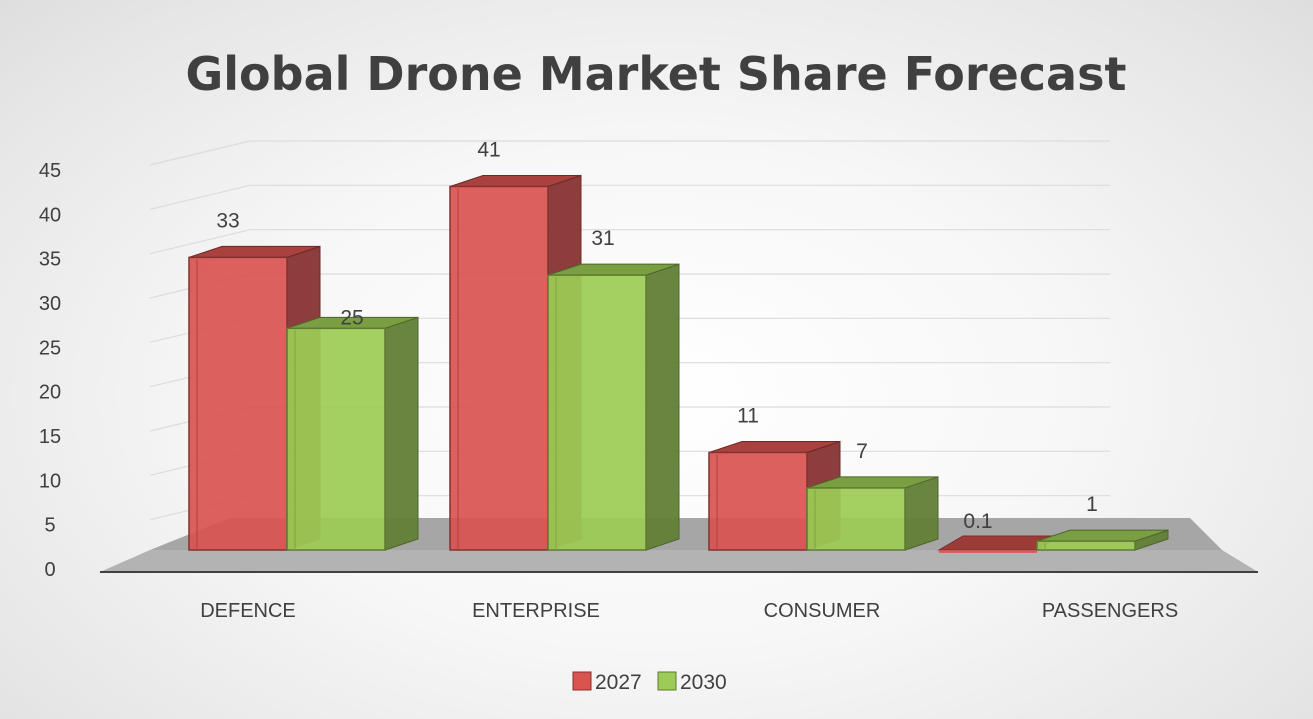  Describe the element at coordinates (602, 238) in the screenshot. I see `data-label: 31` at that location.